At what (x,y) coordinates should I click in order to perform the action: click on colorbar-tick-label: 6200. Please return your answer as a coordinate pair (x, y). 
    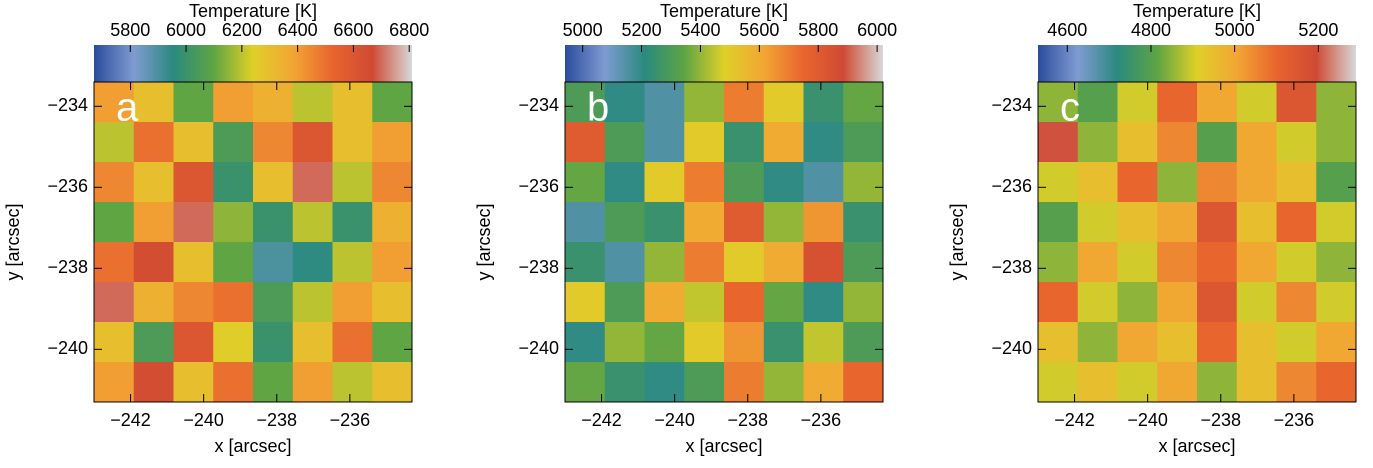
    Looking at the image, I should click on (242, 30).